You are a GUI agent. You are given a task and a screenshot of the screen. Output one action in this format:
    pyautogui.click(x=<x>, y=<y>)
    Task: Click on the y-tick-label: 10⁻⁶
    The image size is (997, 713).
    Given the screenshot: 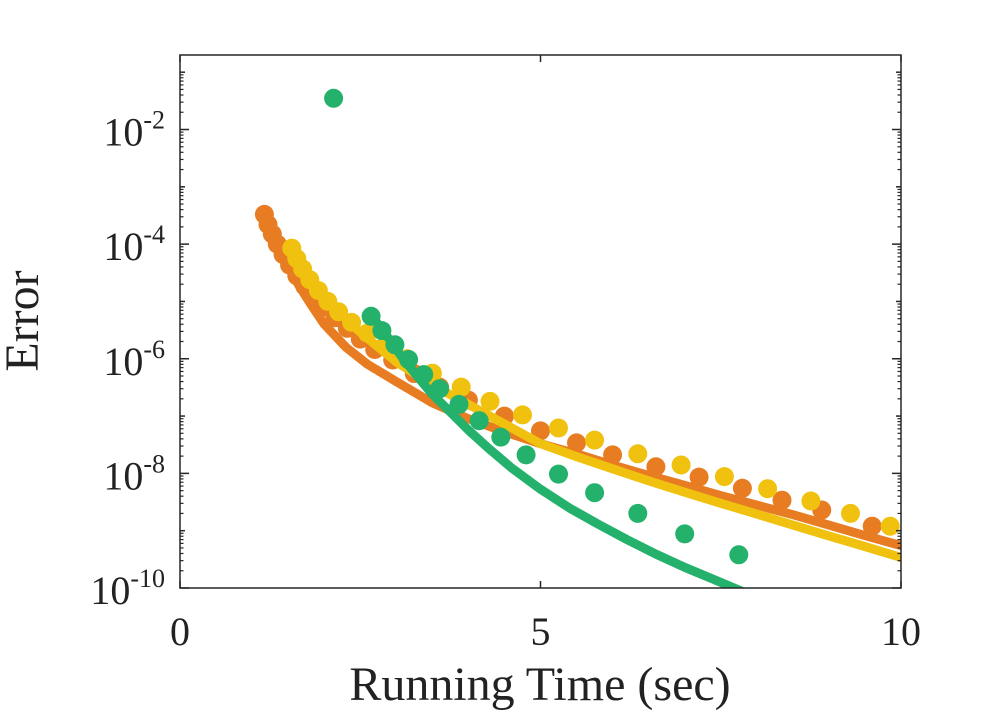 What is the action you would take?
    pyautogui.click(x=134, y=359)
    